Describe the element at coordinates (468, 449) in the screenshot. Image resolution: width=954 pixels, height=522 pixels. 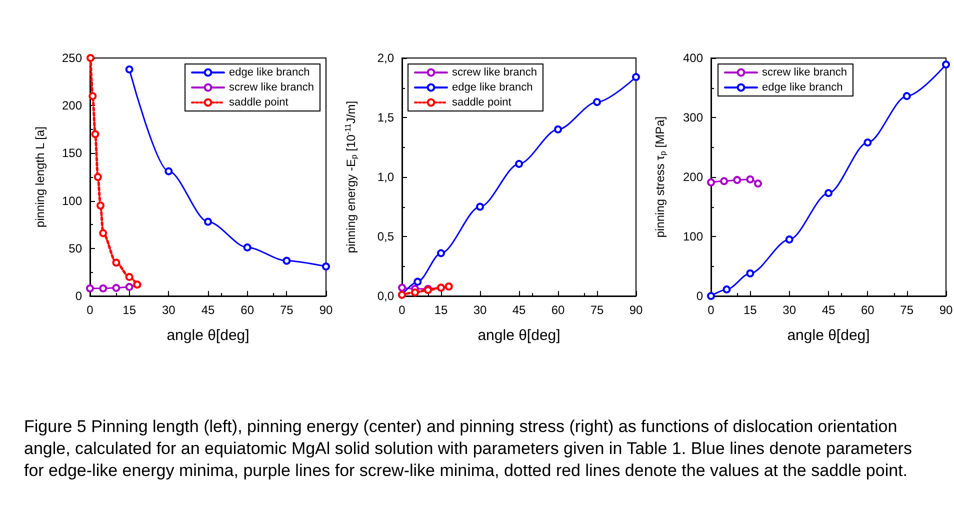
I see `caption: Figure 5 Pinning length (left), pinning energy (center) and pinning stress (right) as functions of dislocation orientation angle, calculated for an equiatomic MgAl solid solution with parameters given in Table 1. Blue lines denote parameters for edge-like energy minima, purple lines for screw-like minima, dotted red lines denote the values at the saddle point.` at that location.